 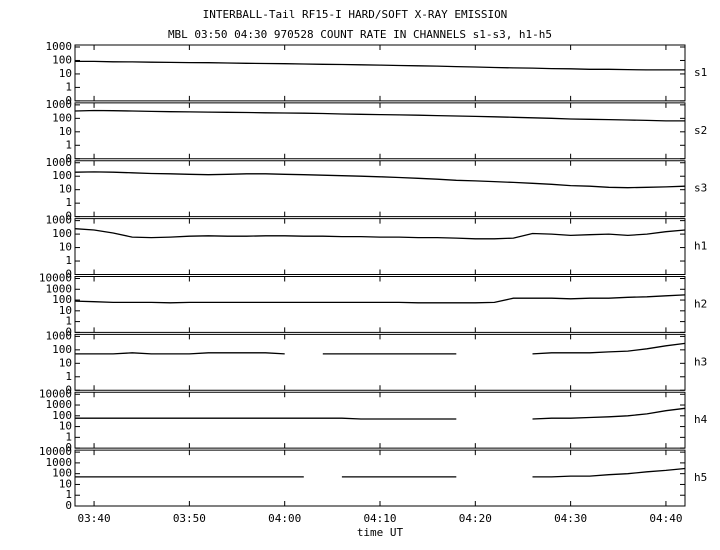 What do you see at coordinates (284, 518) in the screenshot?
I see `x-tick-label: 04:00` at bounding box center [284, 518].